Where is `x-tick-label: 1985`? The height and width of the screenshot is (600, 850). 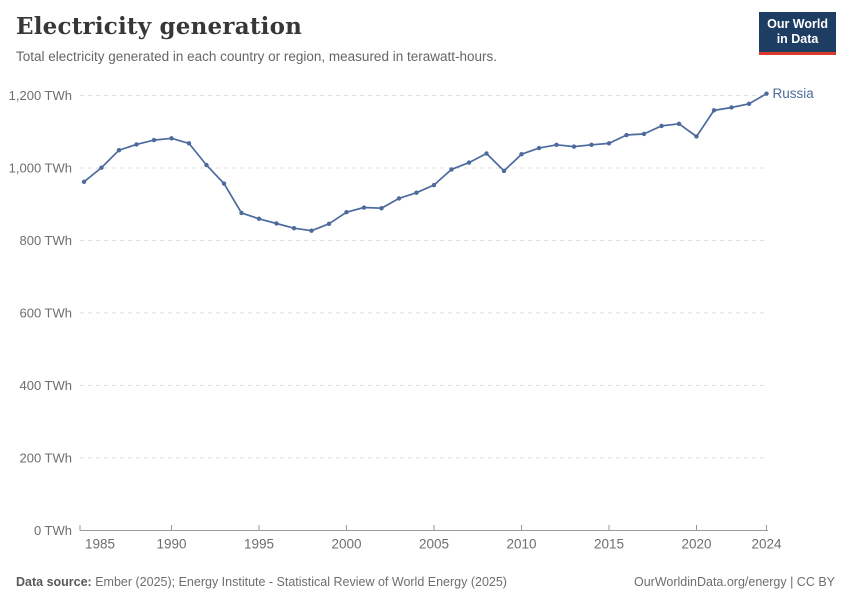
x-tick-label: 1985 is located at coordinates (100, 544).